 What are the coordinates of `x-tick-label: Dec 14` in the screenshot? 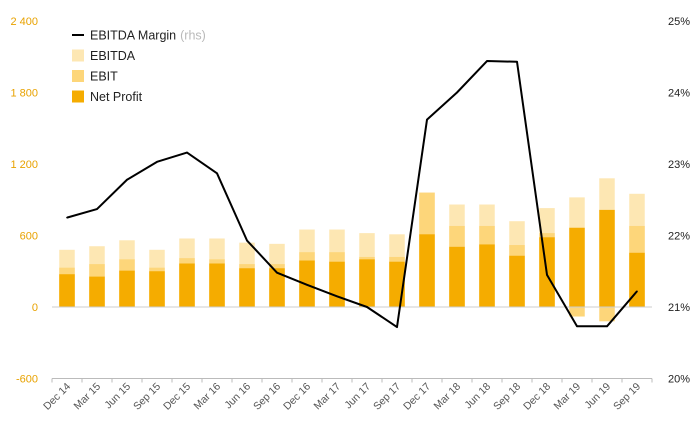 It's located at (57, 397).